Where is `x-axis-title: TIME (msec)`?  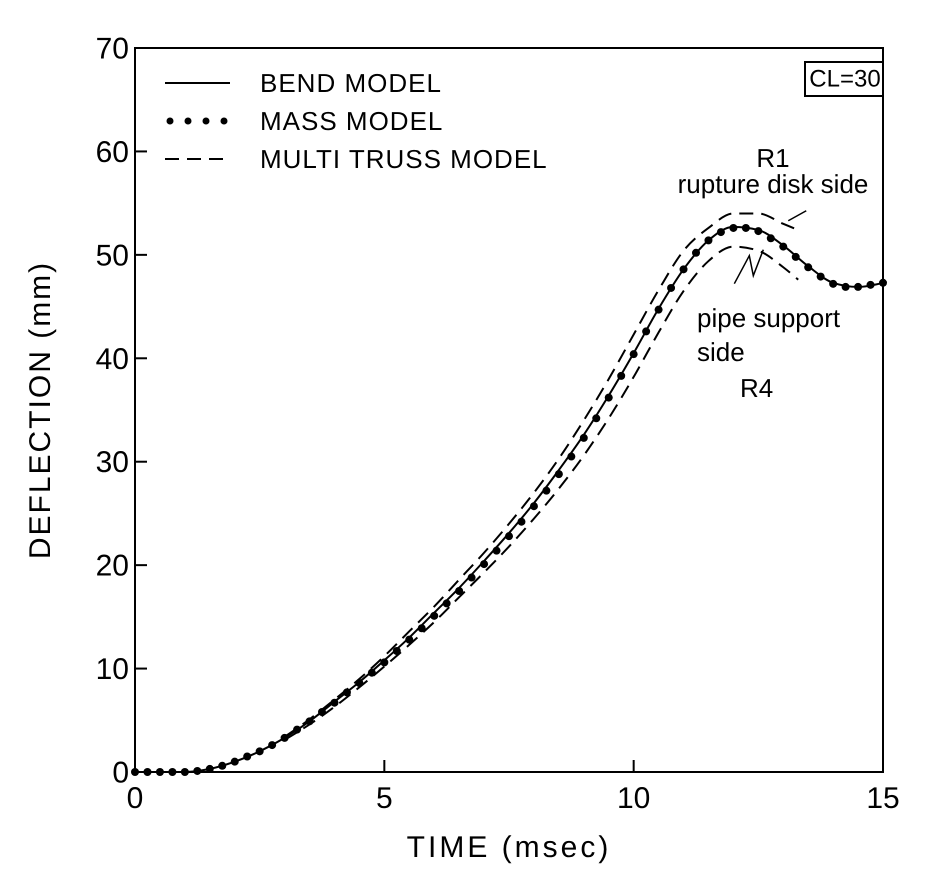 x-axis-title: TIME (msec) is located at coordinates (509, 847).